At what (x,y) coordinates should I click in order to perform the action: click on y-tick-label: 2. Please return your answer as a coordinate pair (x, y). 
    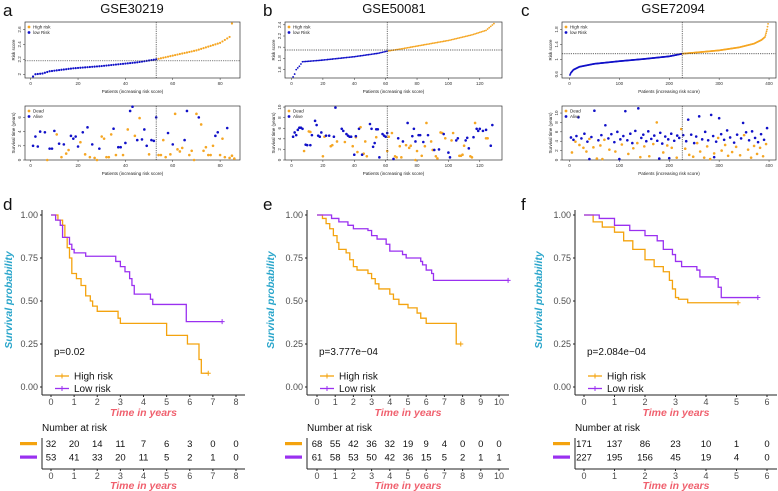
    Looking at the image, I should click on (556, 150).